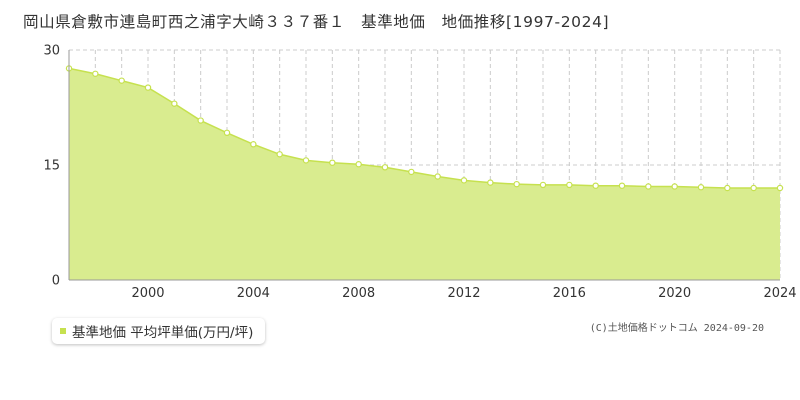 Image resolution: width=800 pixels, height=400 pixels. What do you see at coordinates (163, 333) in the screenshot?
I see `legend-label: 基準地価 平均坪単価(万円/坪)` at bounding box center [163, 333].